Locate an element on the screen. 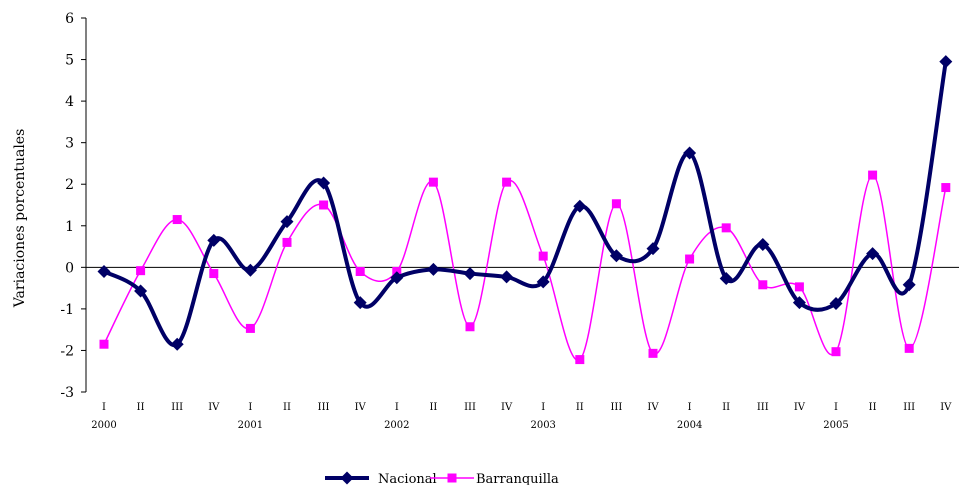 The width and height of the screenshot is (959, 485). y-tick-label: 4 is located at coordinates (69, 102).